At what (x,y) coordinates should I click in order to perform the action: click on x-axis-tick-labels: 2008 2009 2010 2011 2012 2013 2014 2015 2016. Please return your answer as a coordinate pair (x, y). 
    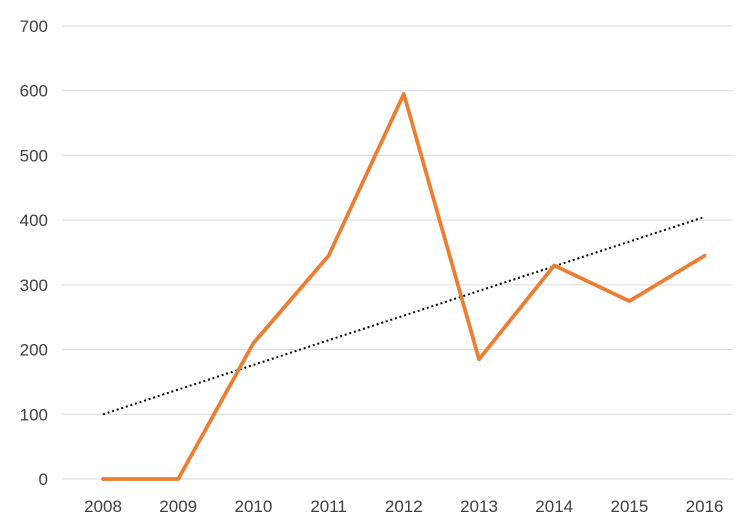
    Looking at the image, I should click on (403, 506).